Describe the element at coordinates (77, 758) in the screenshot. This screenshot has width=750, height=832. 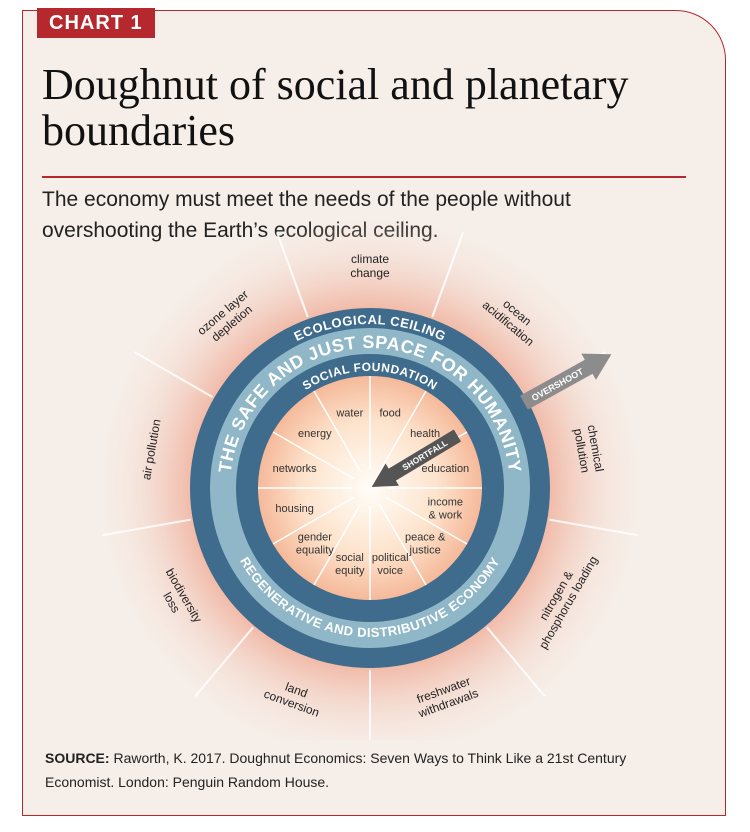
I see `source-label: SOURCE:` at that location.